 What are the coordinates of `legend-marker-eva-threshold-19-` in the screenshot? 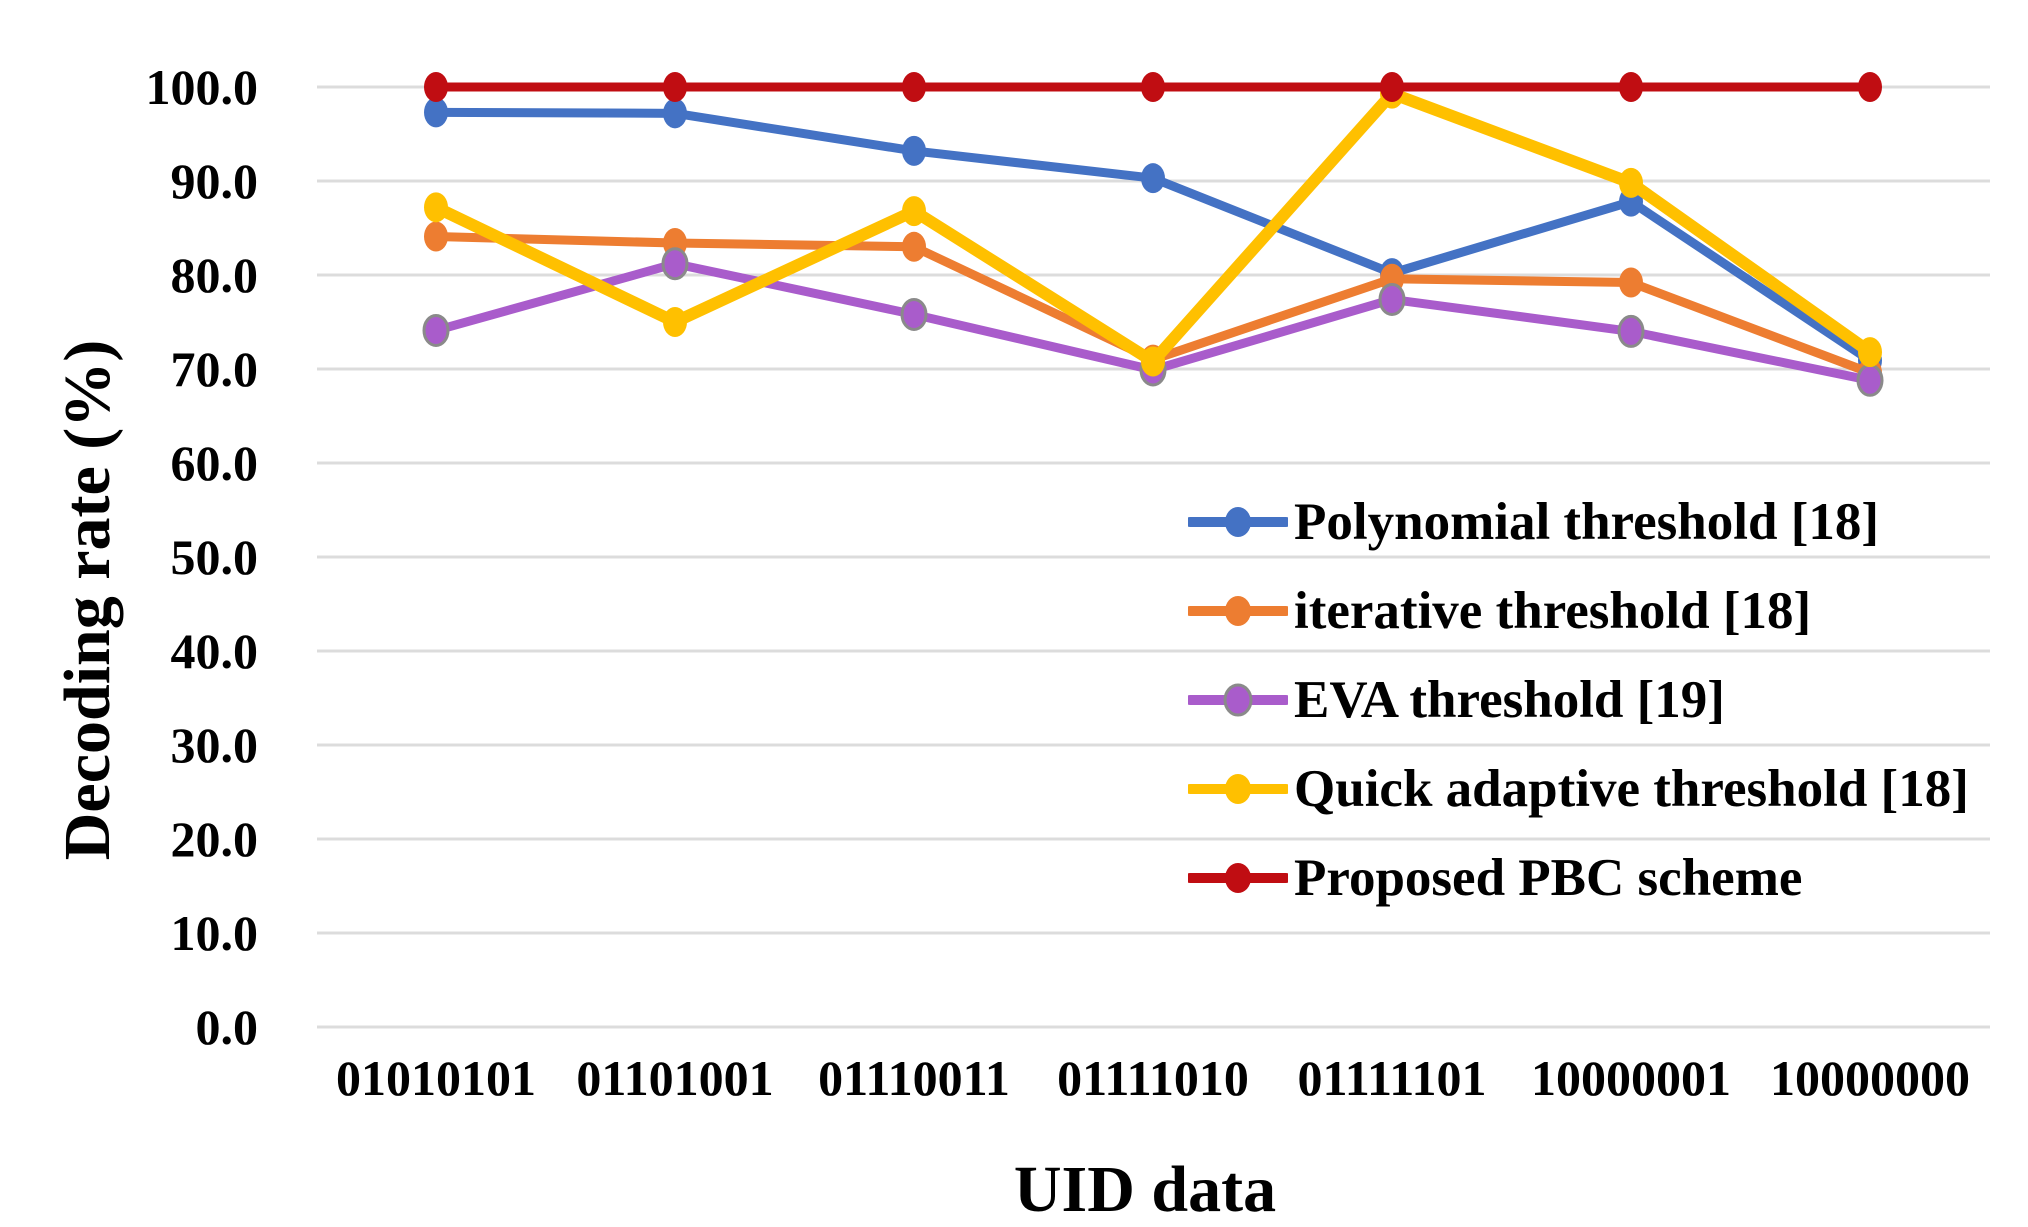 It's located at (1238, 700).